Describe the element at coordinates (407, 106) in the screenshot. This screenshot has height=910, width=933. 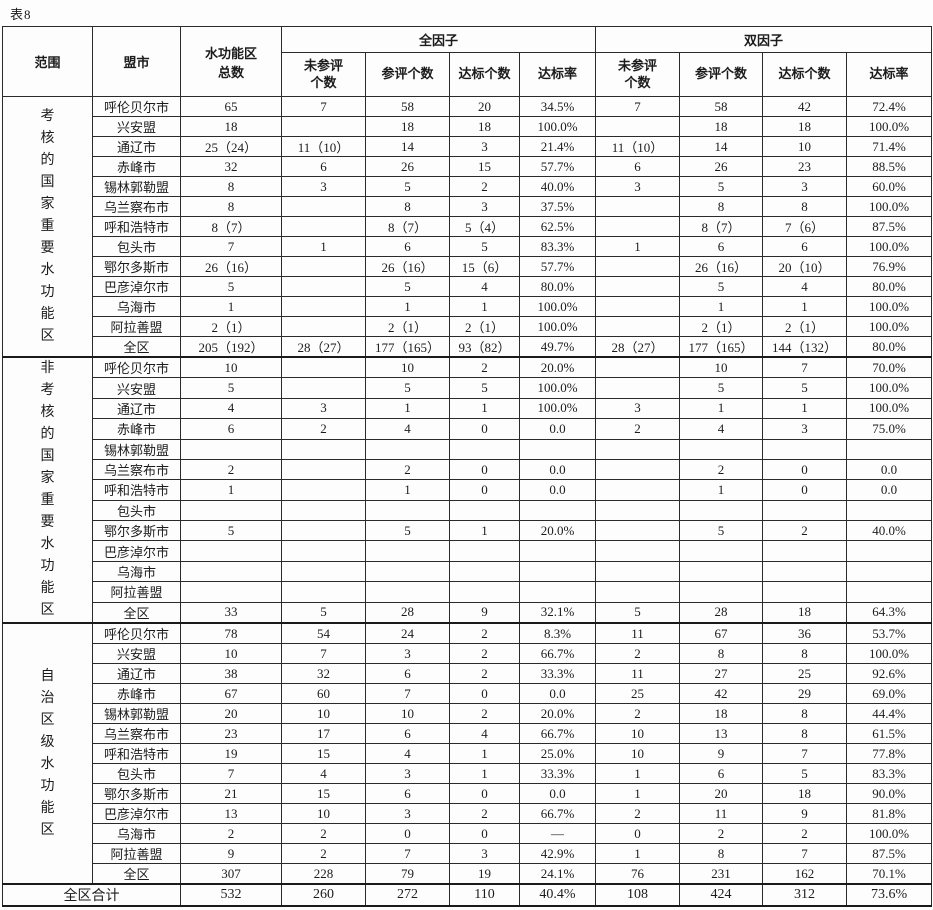
I see `data-cell: 58` at that location.